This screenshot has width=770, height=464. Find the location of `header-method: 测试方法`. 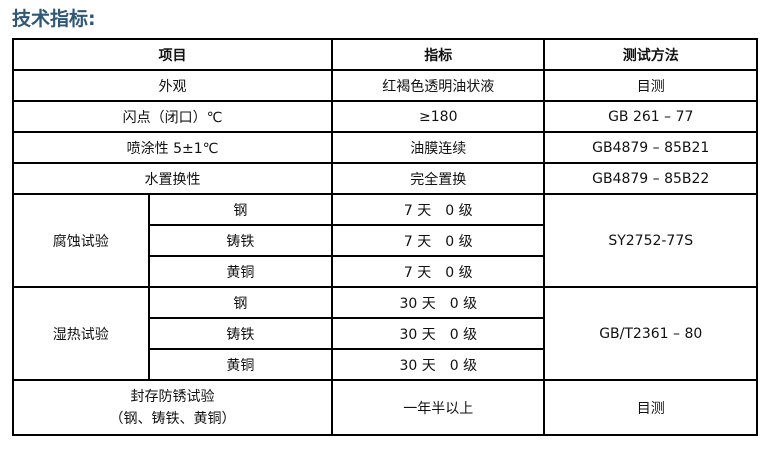

header-method: 测试方法 is located at coordinates (650, 54).